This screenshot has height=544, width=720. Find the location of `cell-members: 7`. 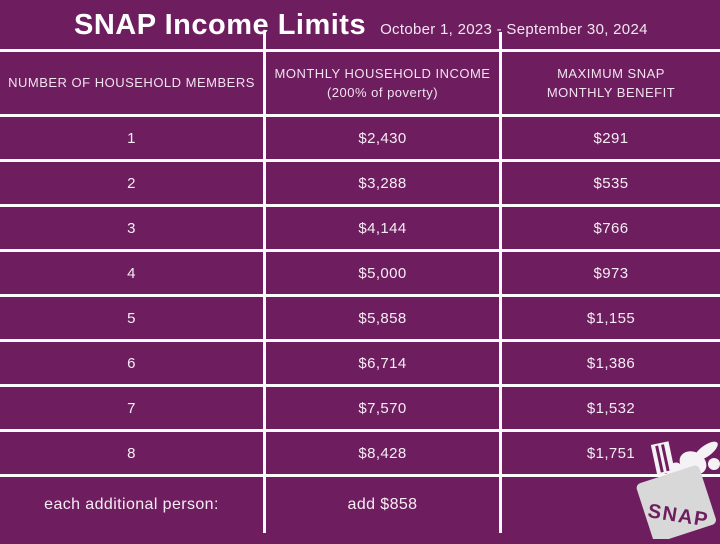

cell-members: 7 is located at coordinates (131, 408).